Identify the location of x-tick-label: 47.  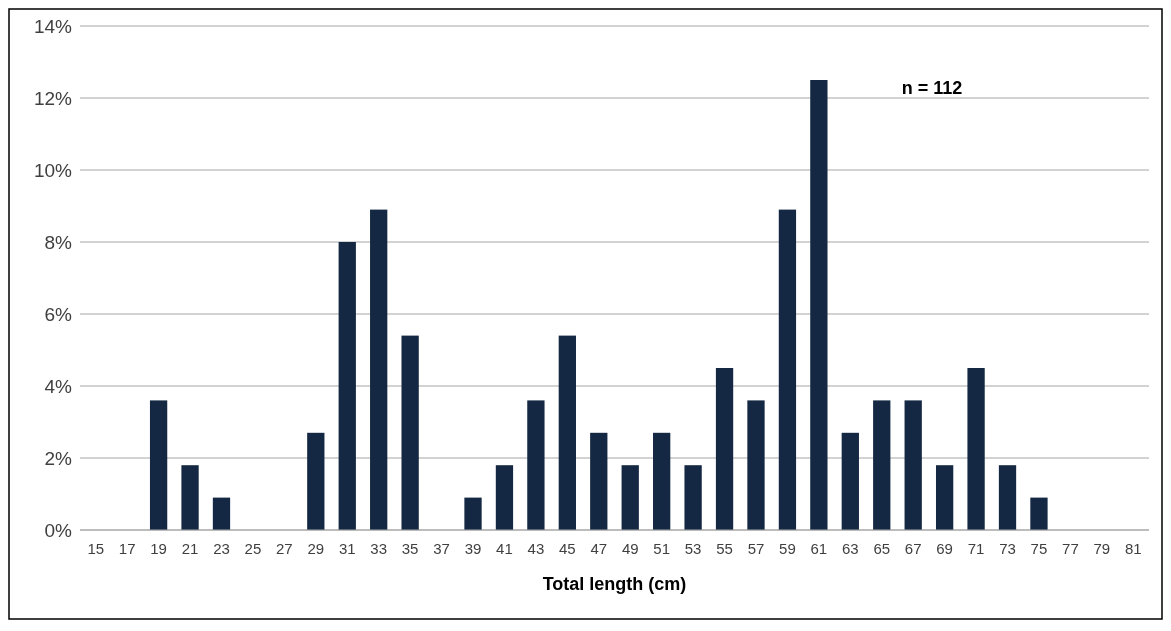
(599, 548).